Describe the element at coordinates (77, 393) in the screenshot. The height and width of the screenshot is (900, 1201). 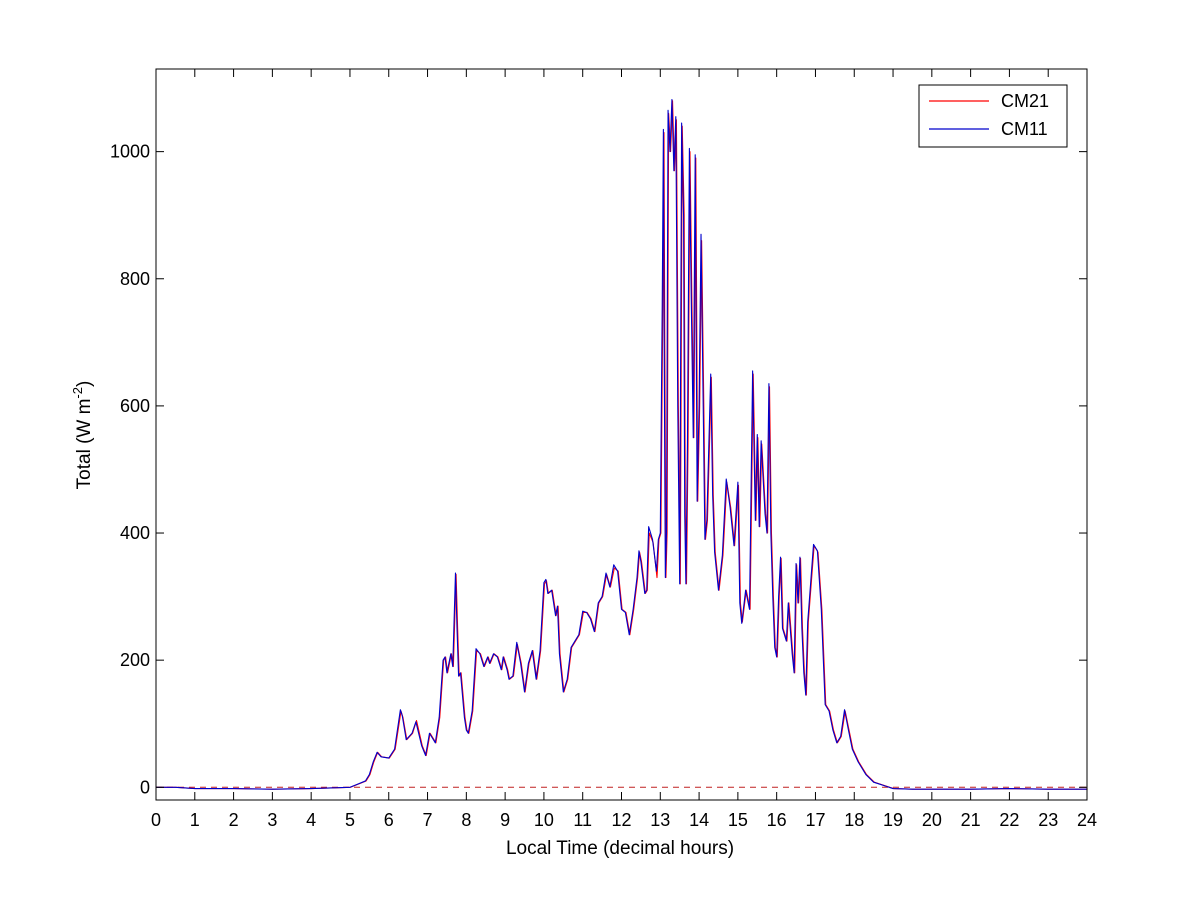
I see `y-axis-label-exponent: -2` at that location.